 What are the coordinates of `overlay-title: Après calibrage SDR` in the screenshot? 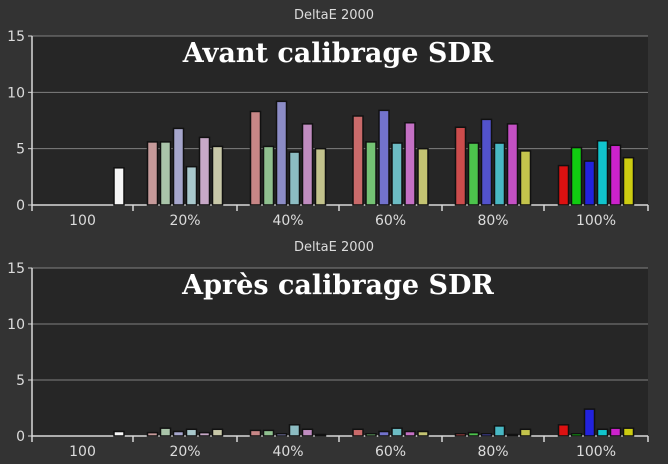 It's located at (337, 285).